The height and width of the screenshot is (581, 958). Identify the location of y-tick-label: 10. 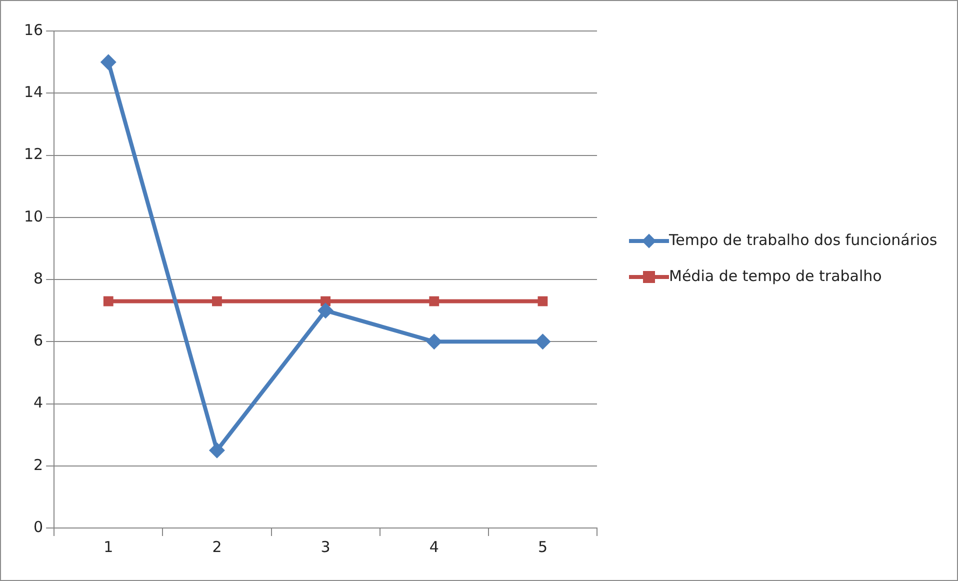
(34, 216).